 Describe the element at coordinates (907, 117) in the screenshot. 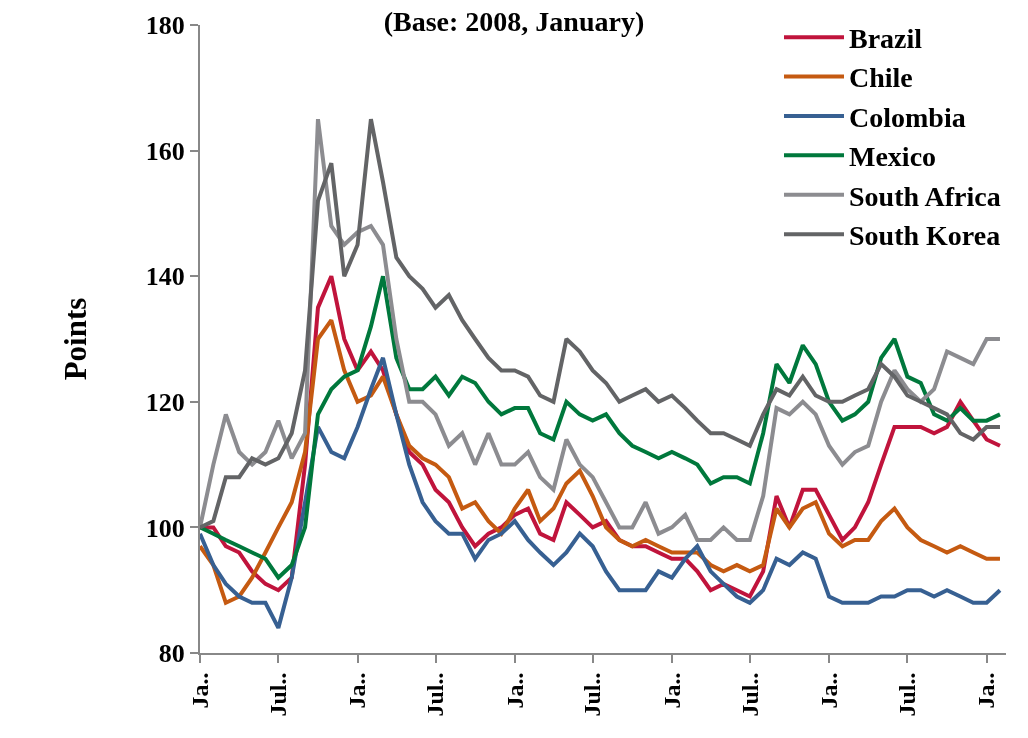

I see `legend-label: Colombia` at that location.